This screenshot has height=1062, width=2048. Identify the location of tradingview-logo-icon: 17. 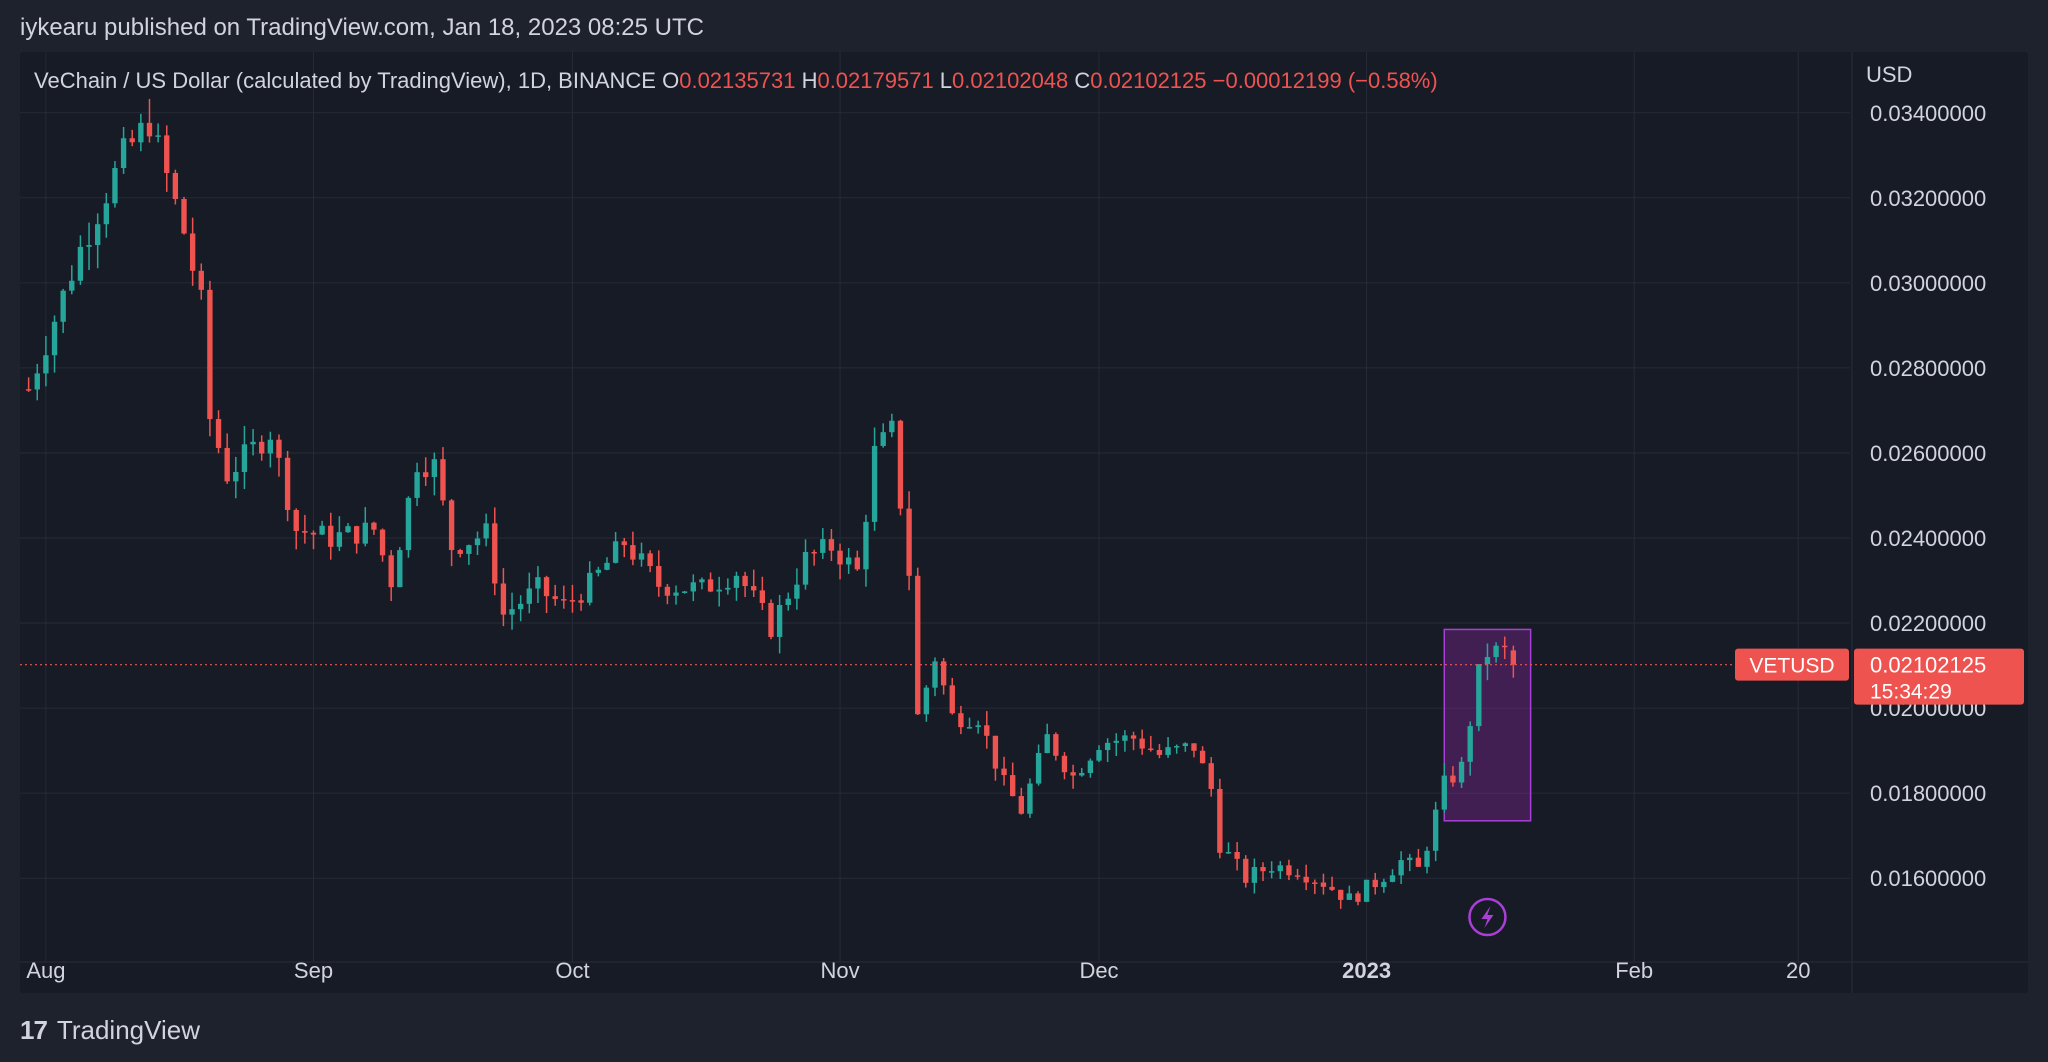
(34, 1029).